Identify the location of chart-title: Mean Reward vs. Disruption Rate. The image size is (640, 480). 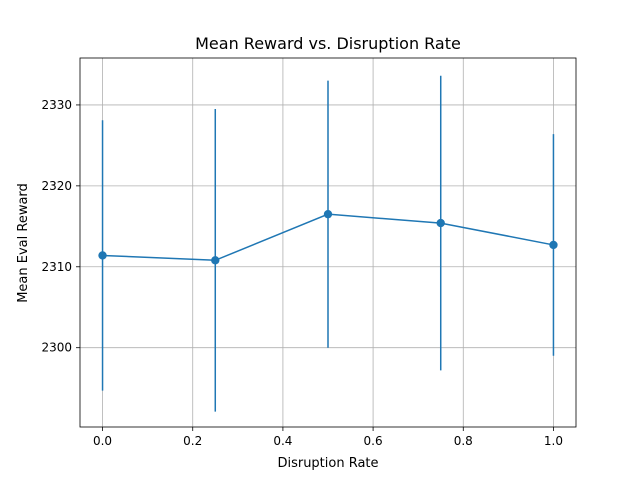
(328, 43).